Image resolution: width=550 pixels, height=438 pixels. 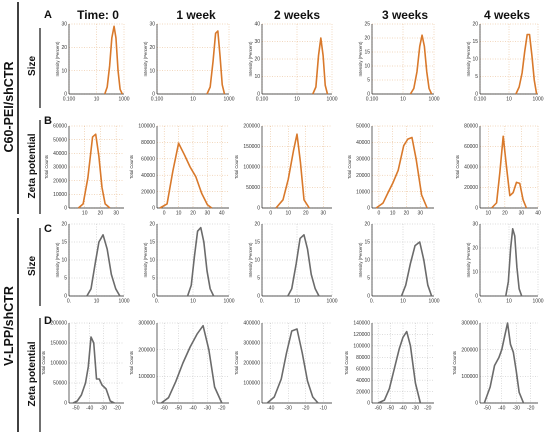 What do you see at coordinates (361, 347) in the screenshot?
I see `y-tick-label: 100000` at bounding box center [361, 347].